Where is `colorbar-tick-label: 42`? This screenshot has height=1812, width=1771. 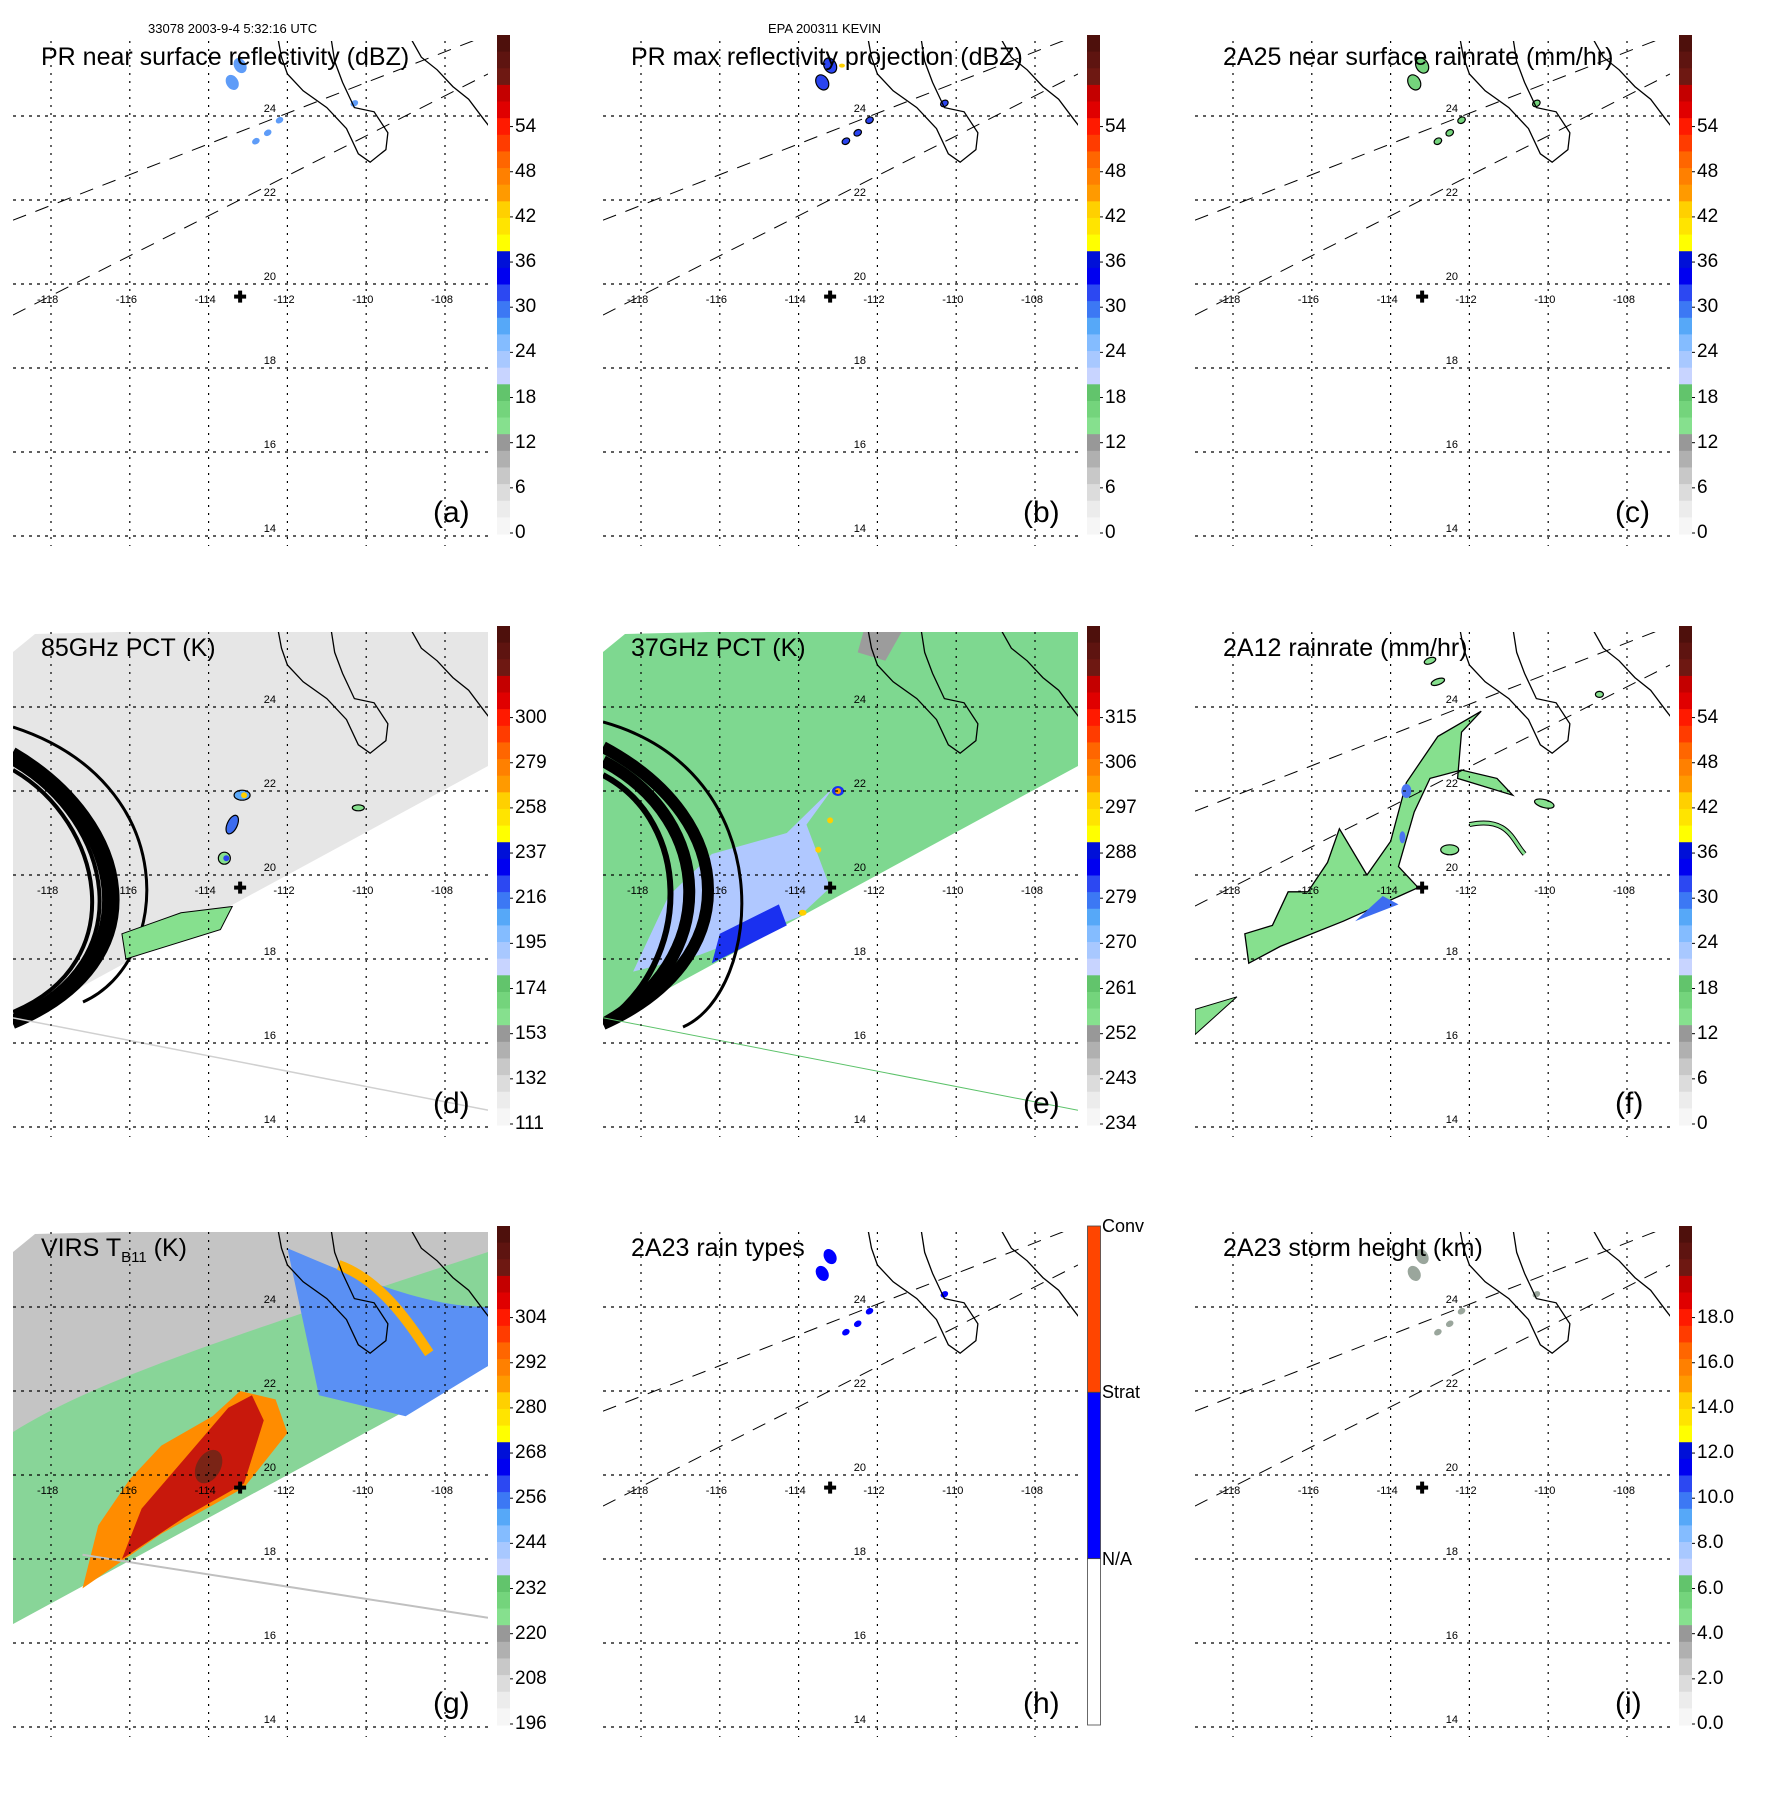
colorbar-tick-label: 42 is located at coordinates (1116, 216).